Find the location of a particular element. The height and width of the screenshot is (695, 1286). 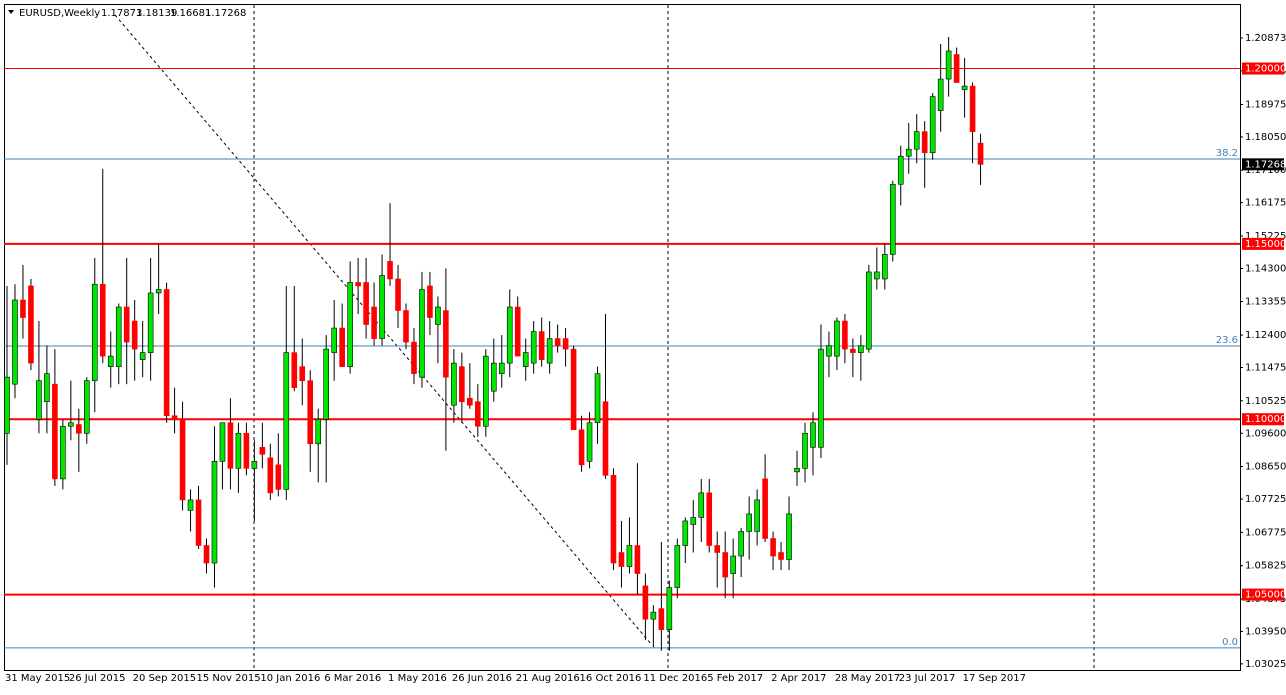

x-tick-label: 10 Jan 2016 is located at coordinates (290, 678).